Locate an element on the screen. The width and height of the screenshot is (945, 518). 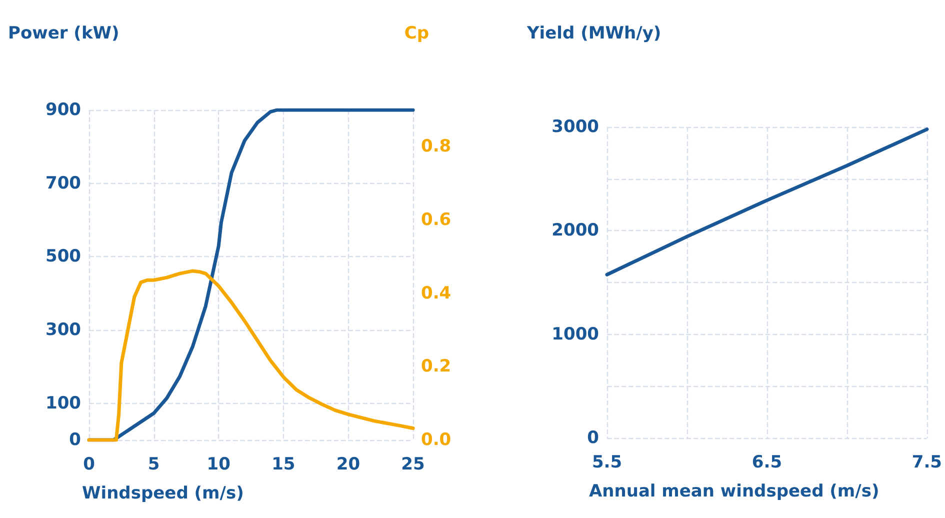
x-tick-label: 25 is located at coordinates (413, 464).